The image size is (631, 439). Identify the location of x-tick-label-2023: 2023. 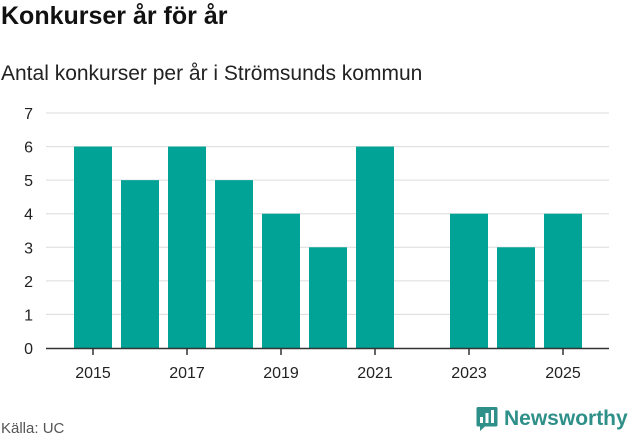
(469, 373).